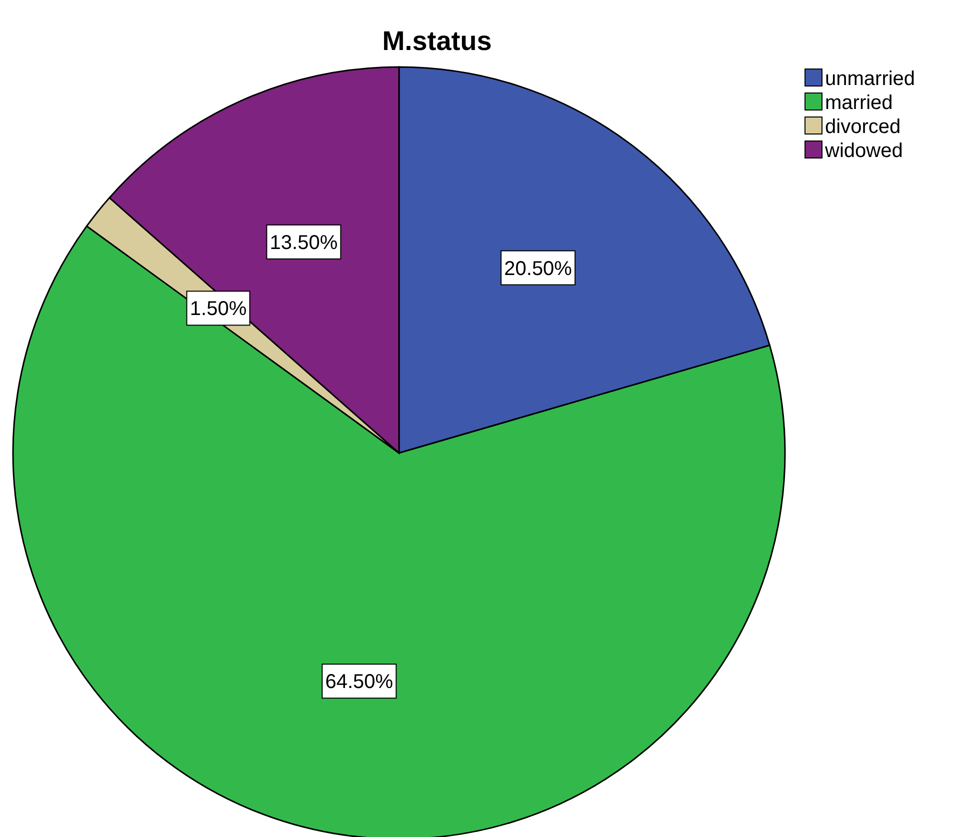  Describe the element at coordinates (859, 103) in the screenshot. I see `legend-label: married` at that location.